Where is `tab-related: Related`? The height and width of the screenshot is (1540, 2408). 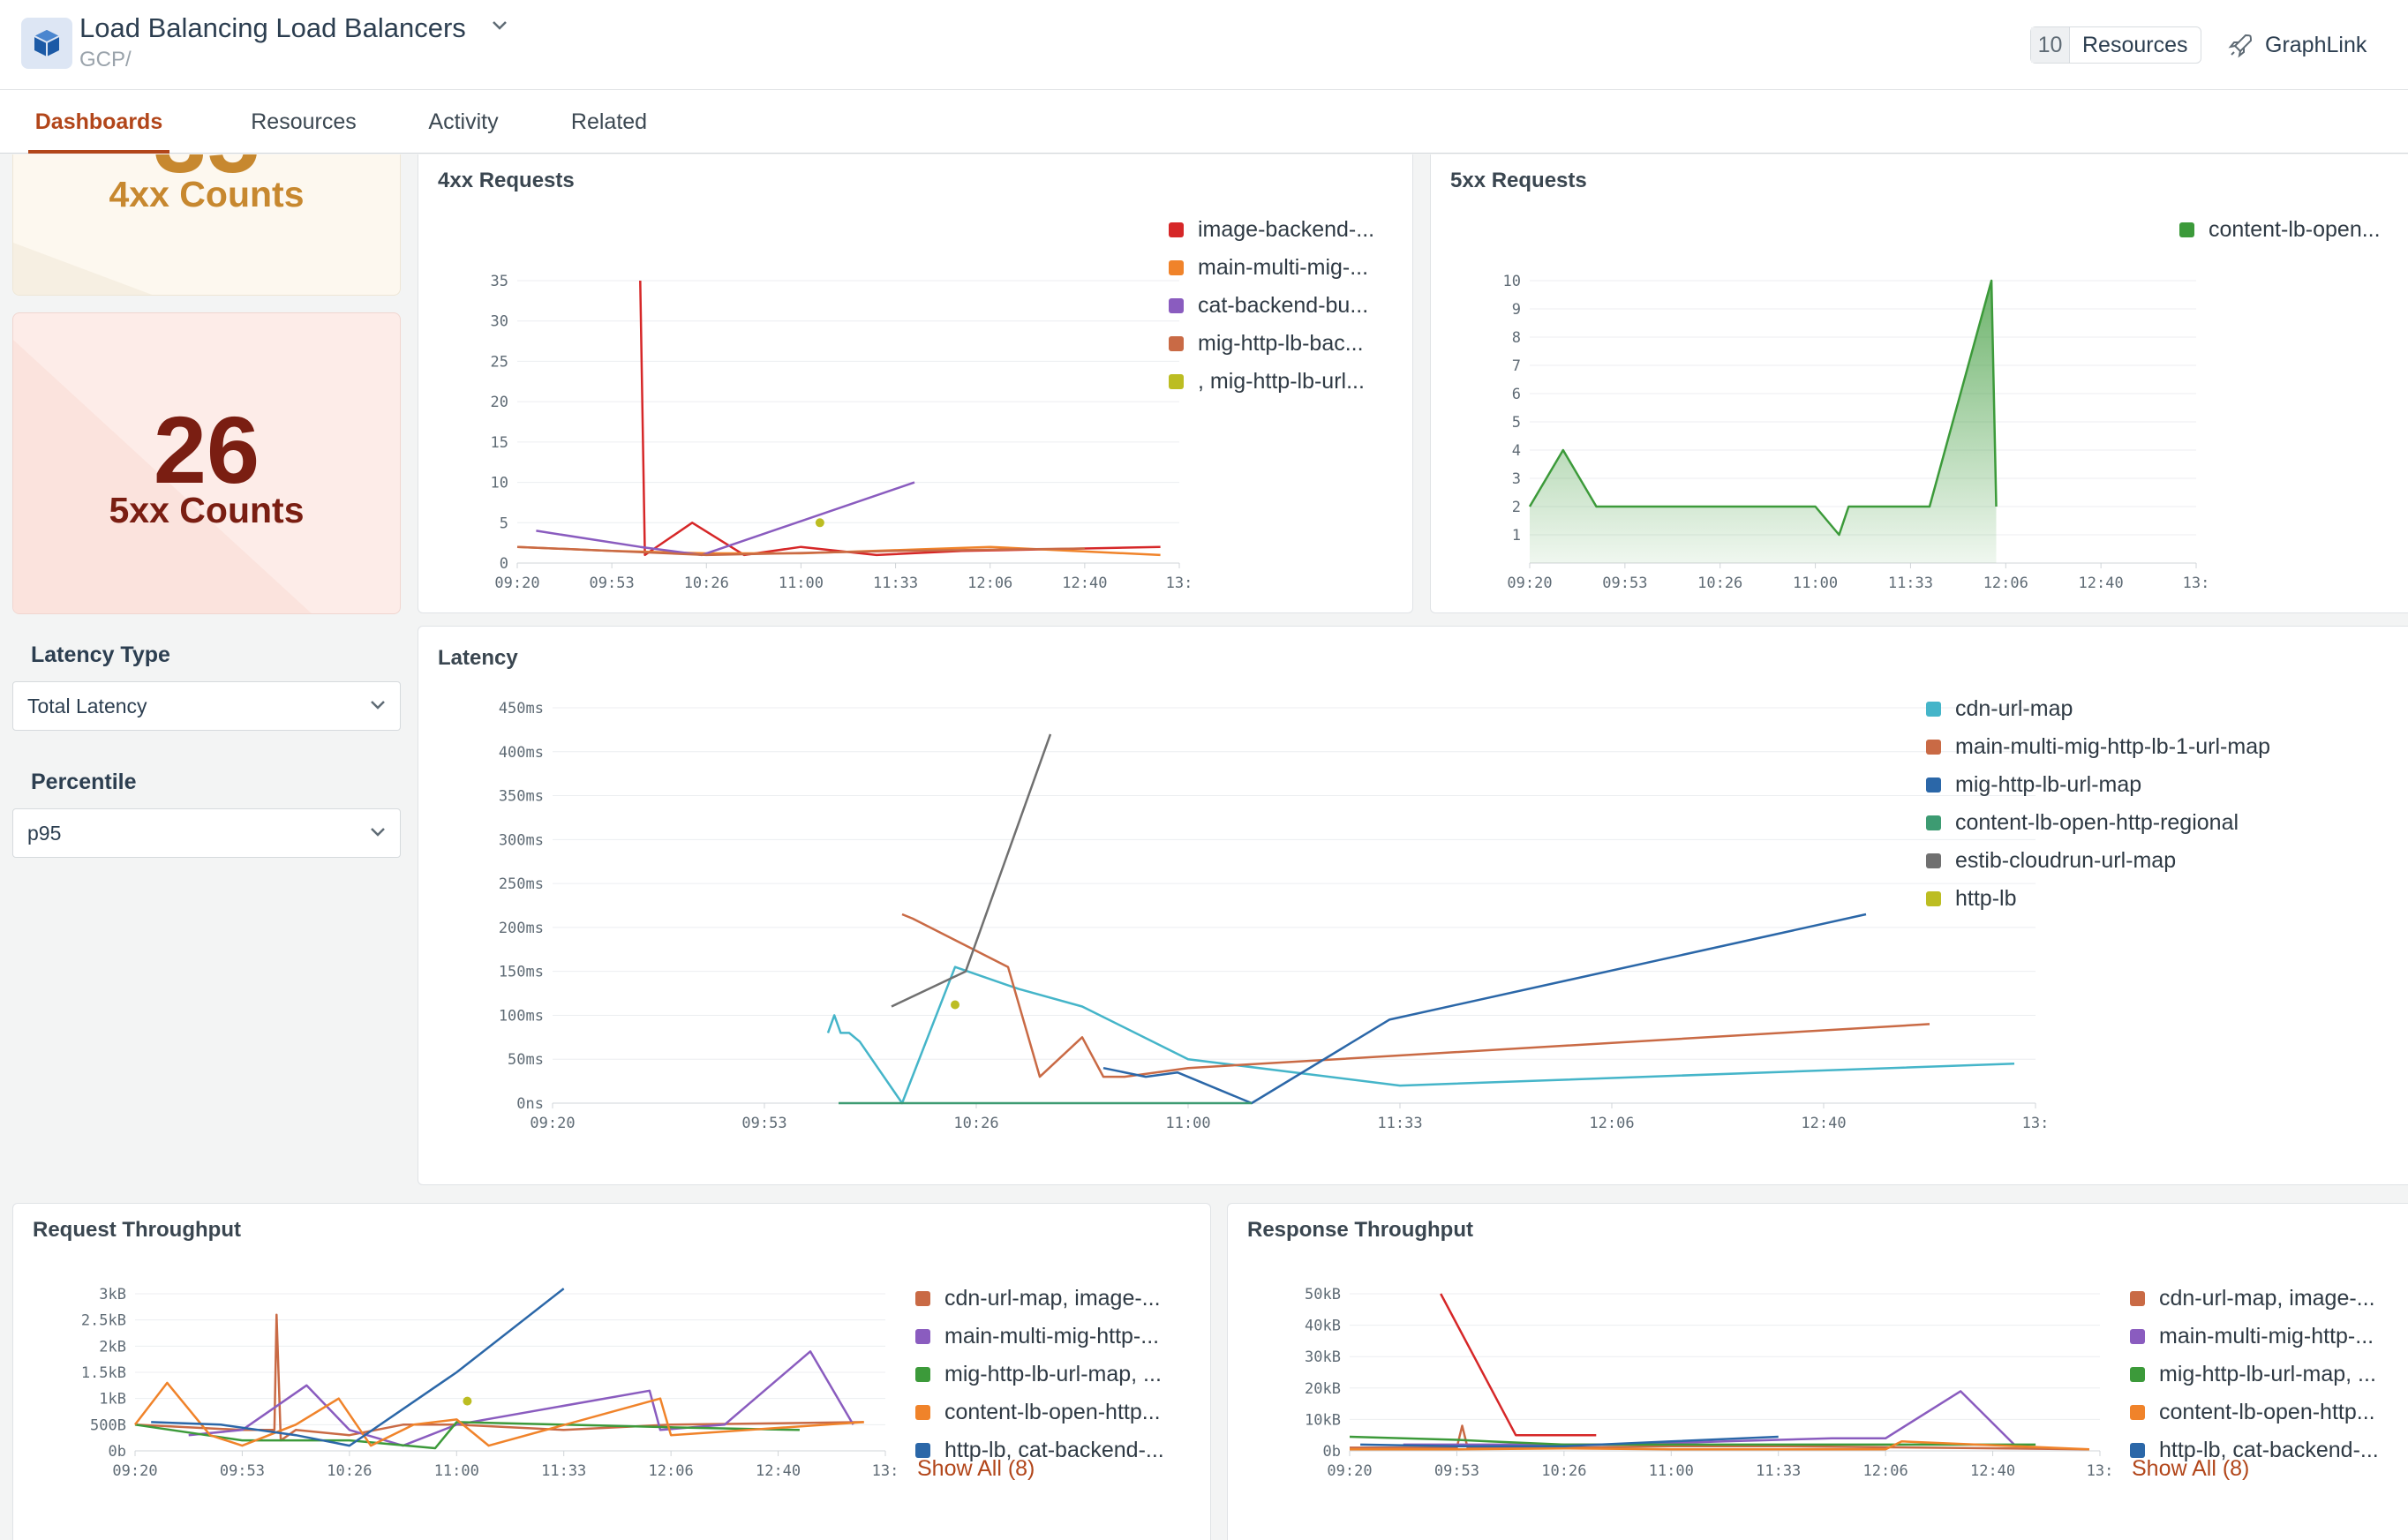 tab-related: Related is located at coordinates (609, 121).